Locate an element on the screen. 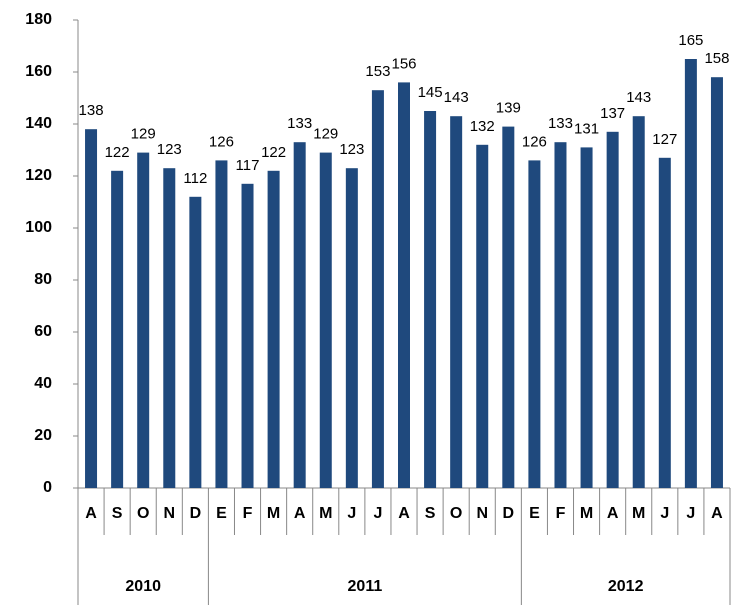  y-tick-label: 100 is located at coordinates (38, 227).